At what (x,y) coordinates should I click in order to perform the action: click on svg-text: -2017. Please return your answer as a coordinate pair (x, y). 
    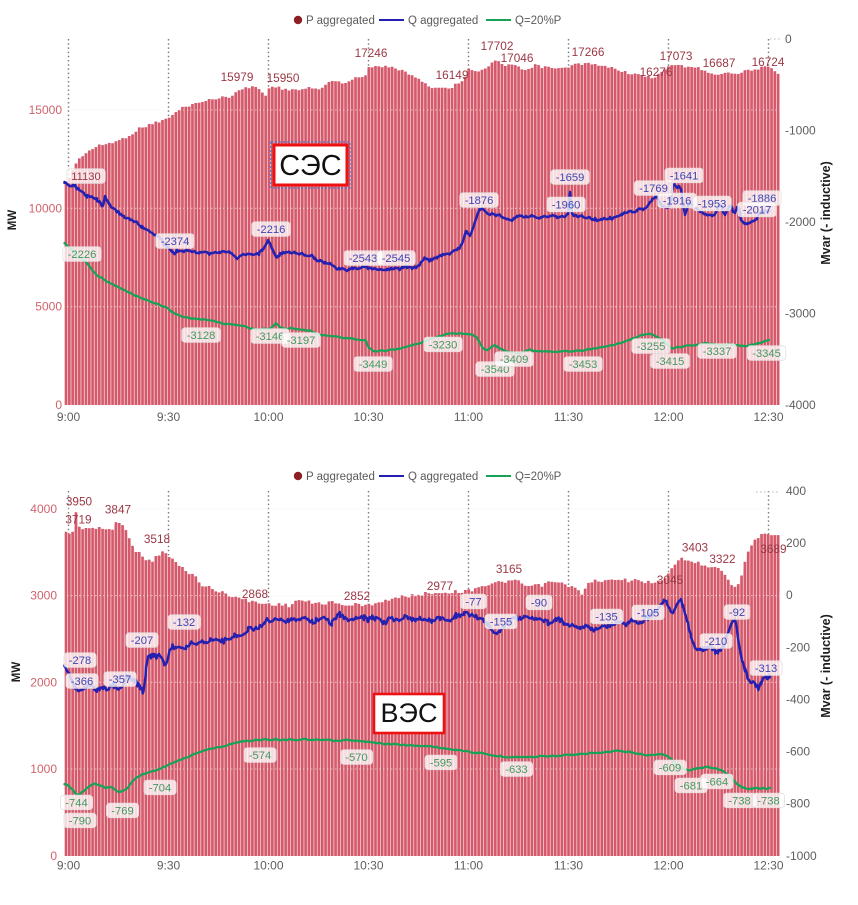
    Looking at the image, I should click on (757, 211).